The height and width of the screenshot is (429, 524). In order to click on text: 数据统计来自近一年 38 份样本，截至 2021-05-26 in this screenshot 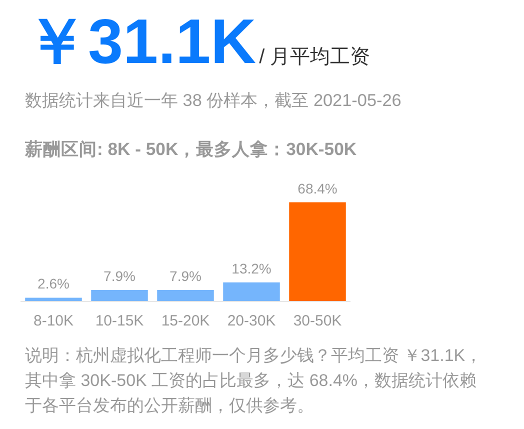, I will do `click(213, 100)`.